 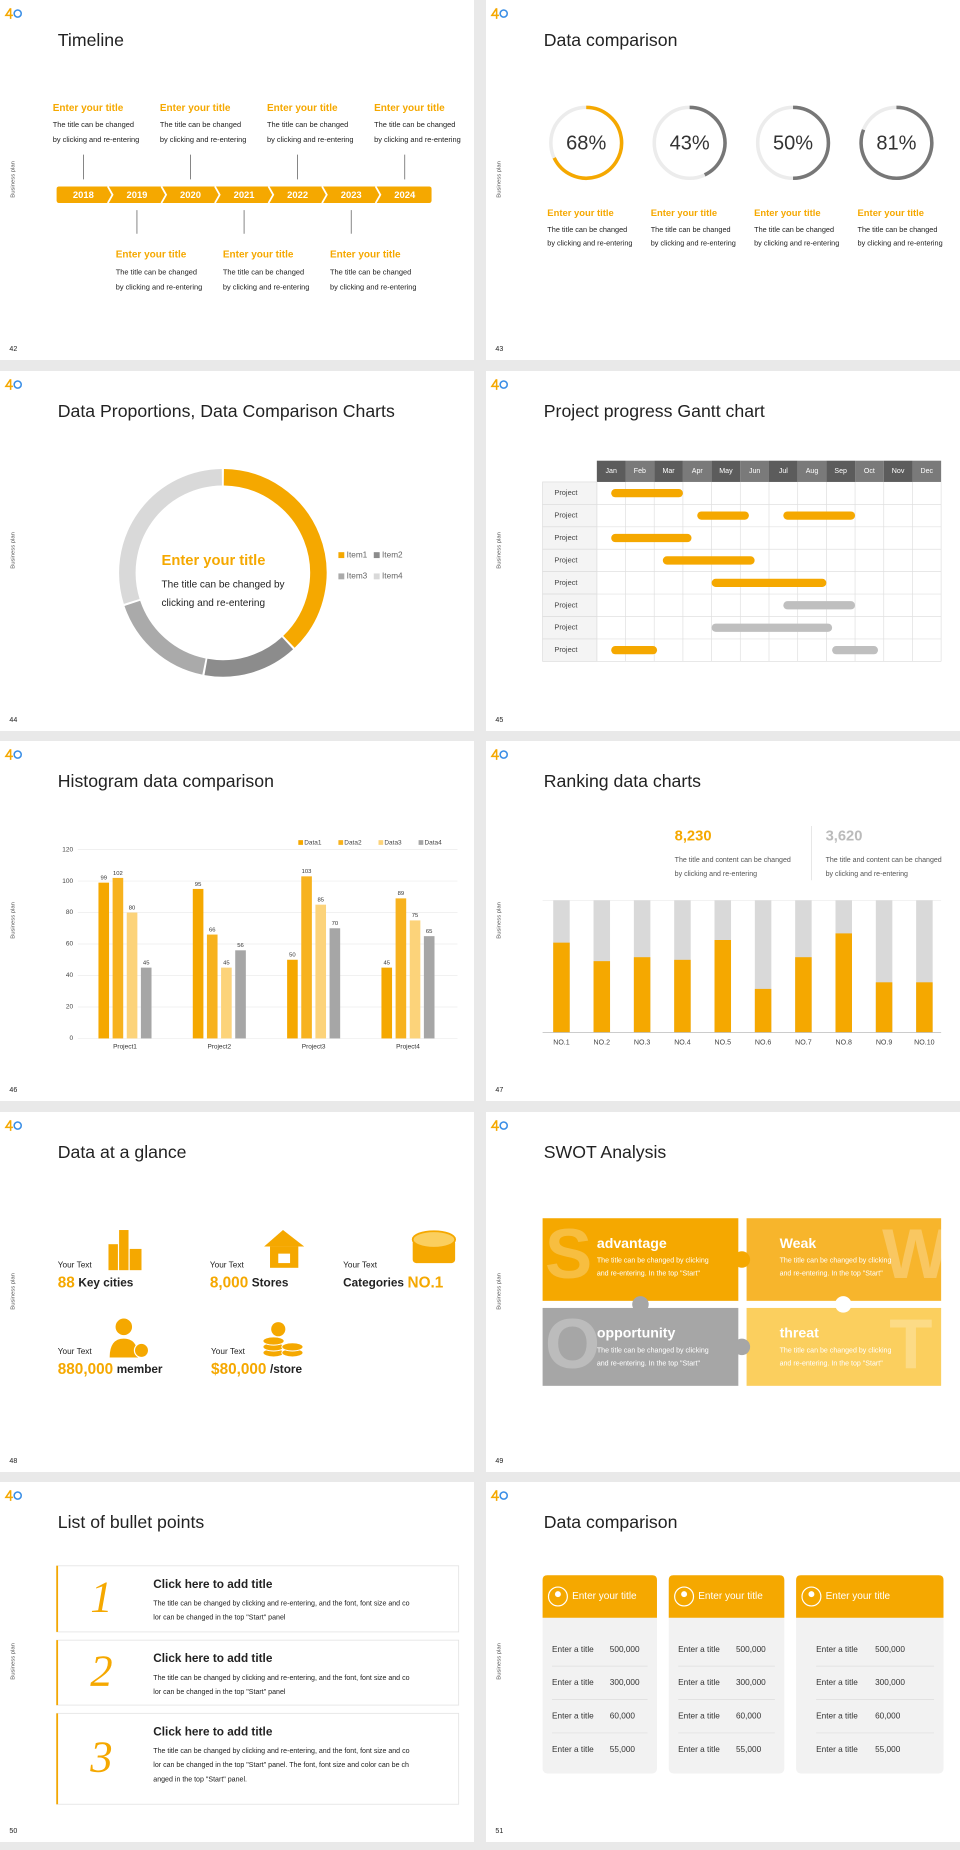 I want to click on row-value: 300,000, so click(x=890, y=1682).